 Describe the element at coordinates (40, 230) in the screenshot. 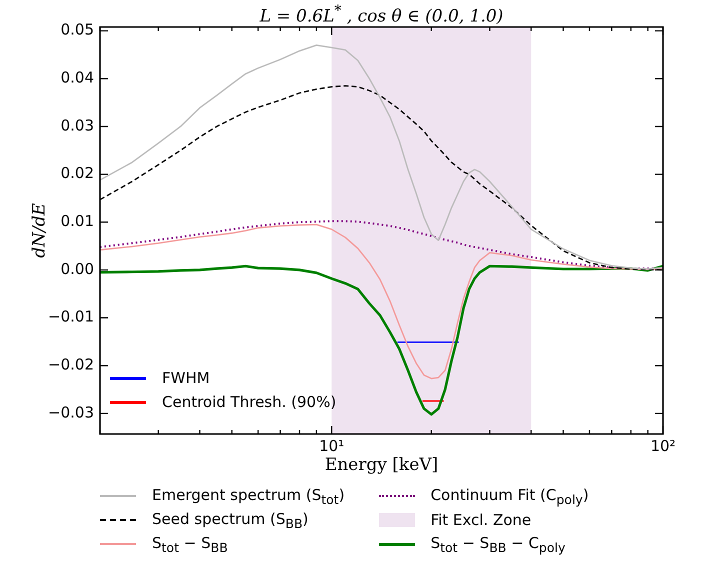

I see `y-axis-title: dN/dE` at that location.